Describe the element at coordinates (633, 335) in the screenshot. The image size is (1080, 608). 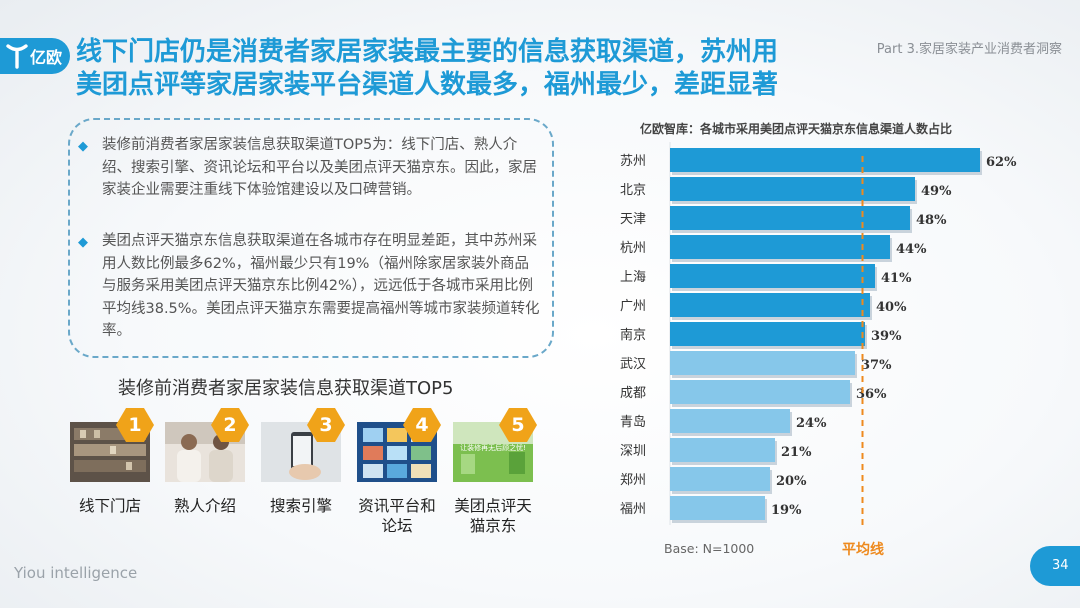
I see `category-label: 南京` at that location.